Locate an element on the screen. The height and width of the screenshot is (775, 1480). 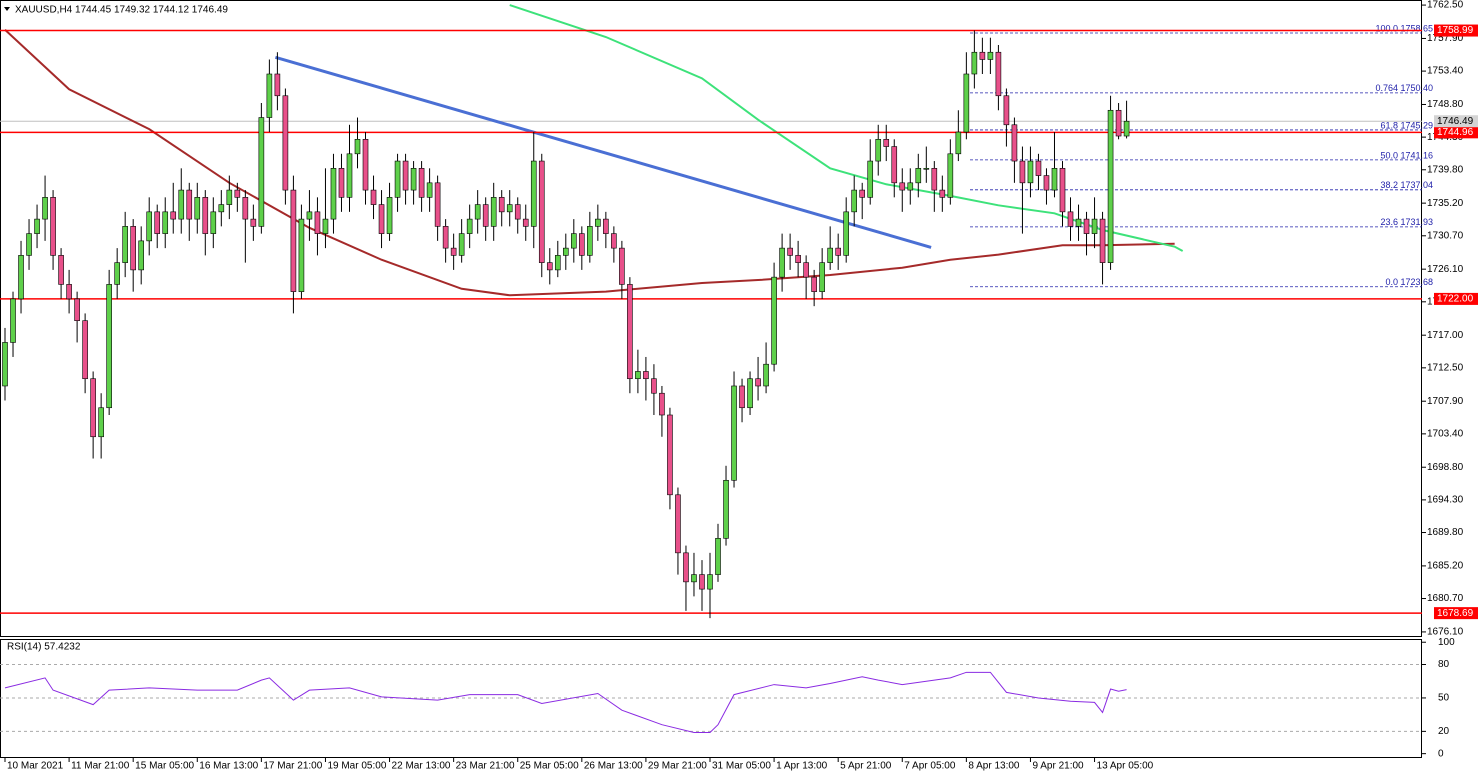
y-tick-label: 1753.40 is located at coordinates (1445, 71).